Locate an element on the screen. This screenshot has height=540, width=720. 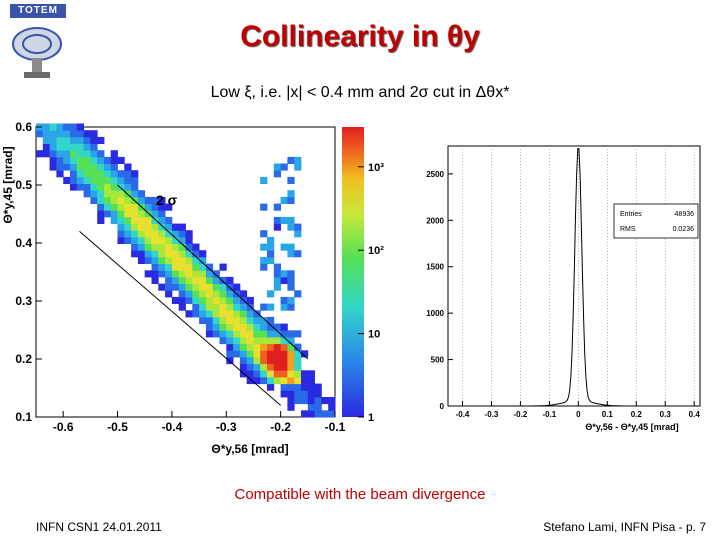
histogram-y-tick-label: 500 is located at coordinates (438, 360).